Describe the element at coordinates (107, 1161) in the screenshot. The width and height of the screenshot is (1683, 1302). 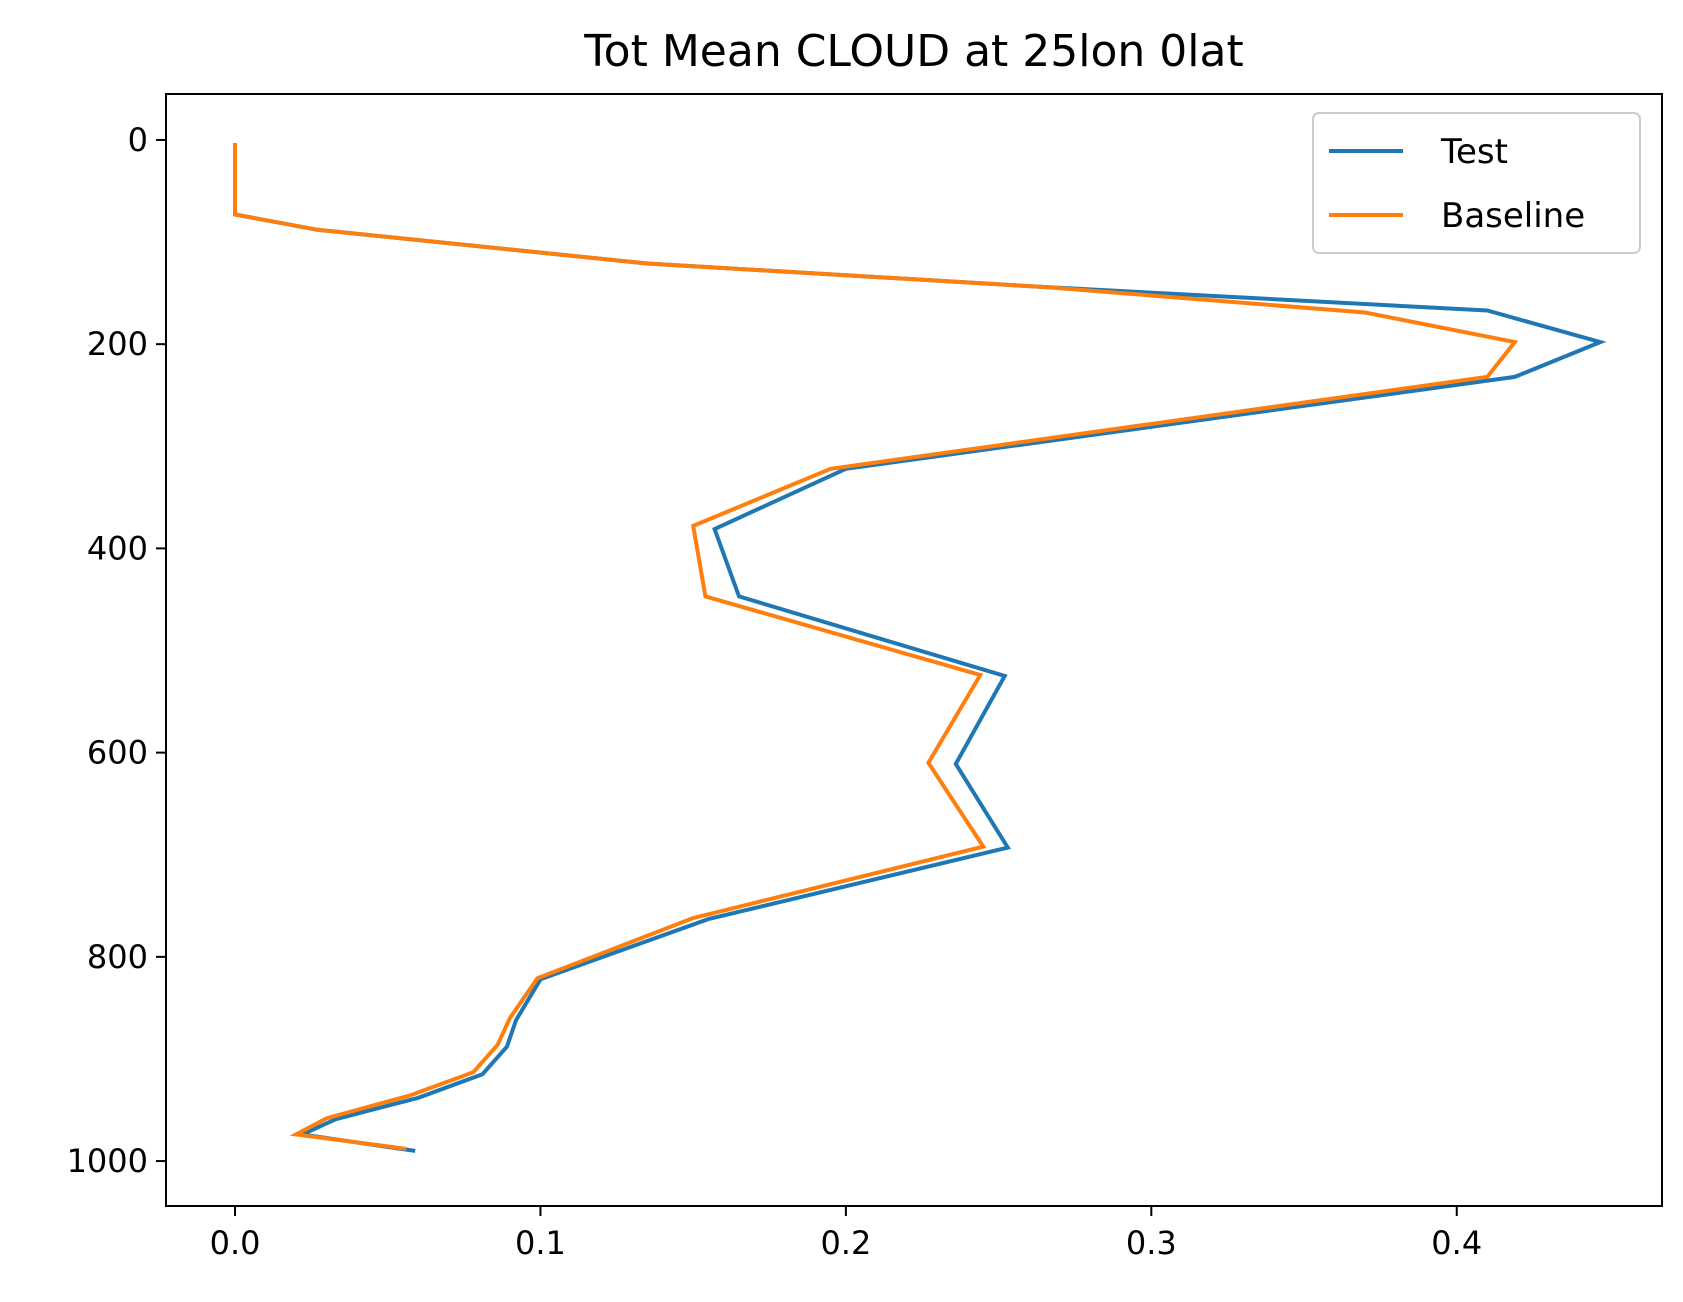
I see `y-tick-label: 1000` at that location.